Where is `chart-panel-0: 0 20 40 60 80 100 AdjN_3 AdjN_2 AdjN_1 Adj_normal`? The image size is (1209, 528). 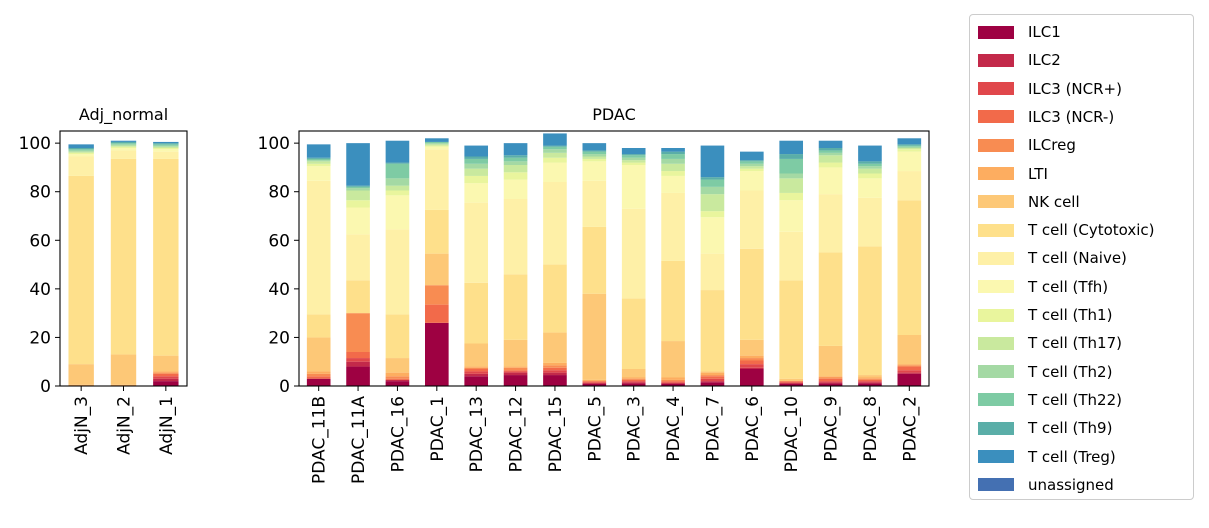
chart-panel-0: 0 20 40 60 80 100 AdjN_3 AdjN_2 AdjN_1 Adj_normal is located at coordinates (103, 280).